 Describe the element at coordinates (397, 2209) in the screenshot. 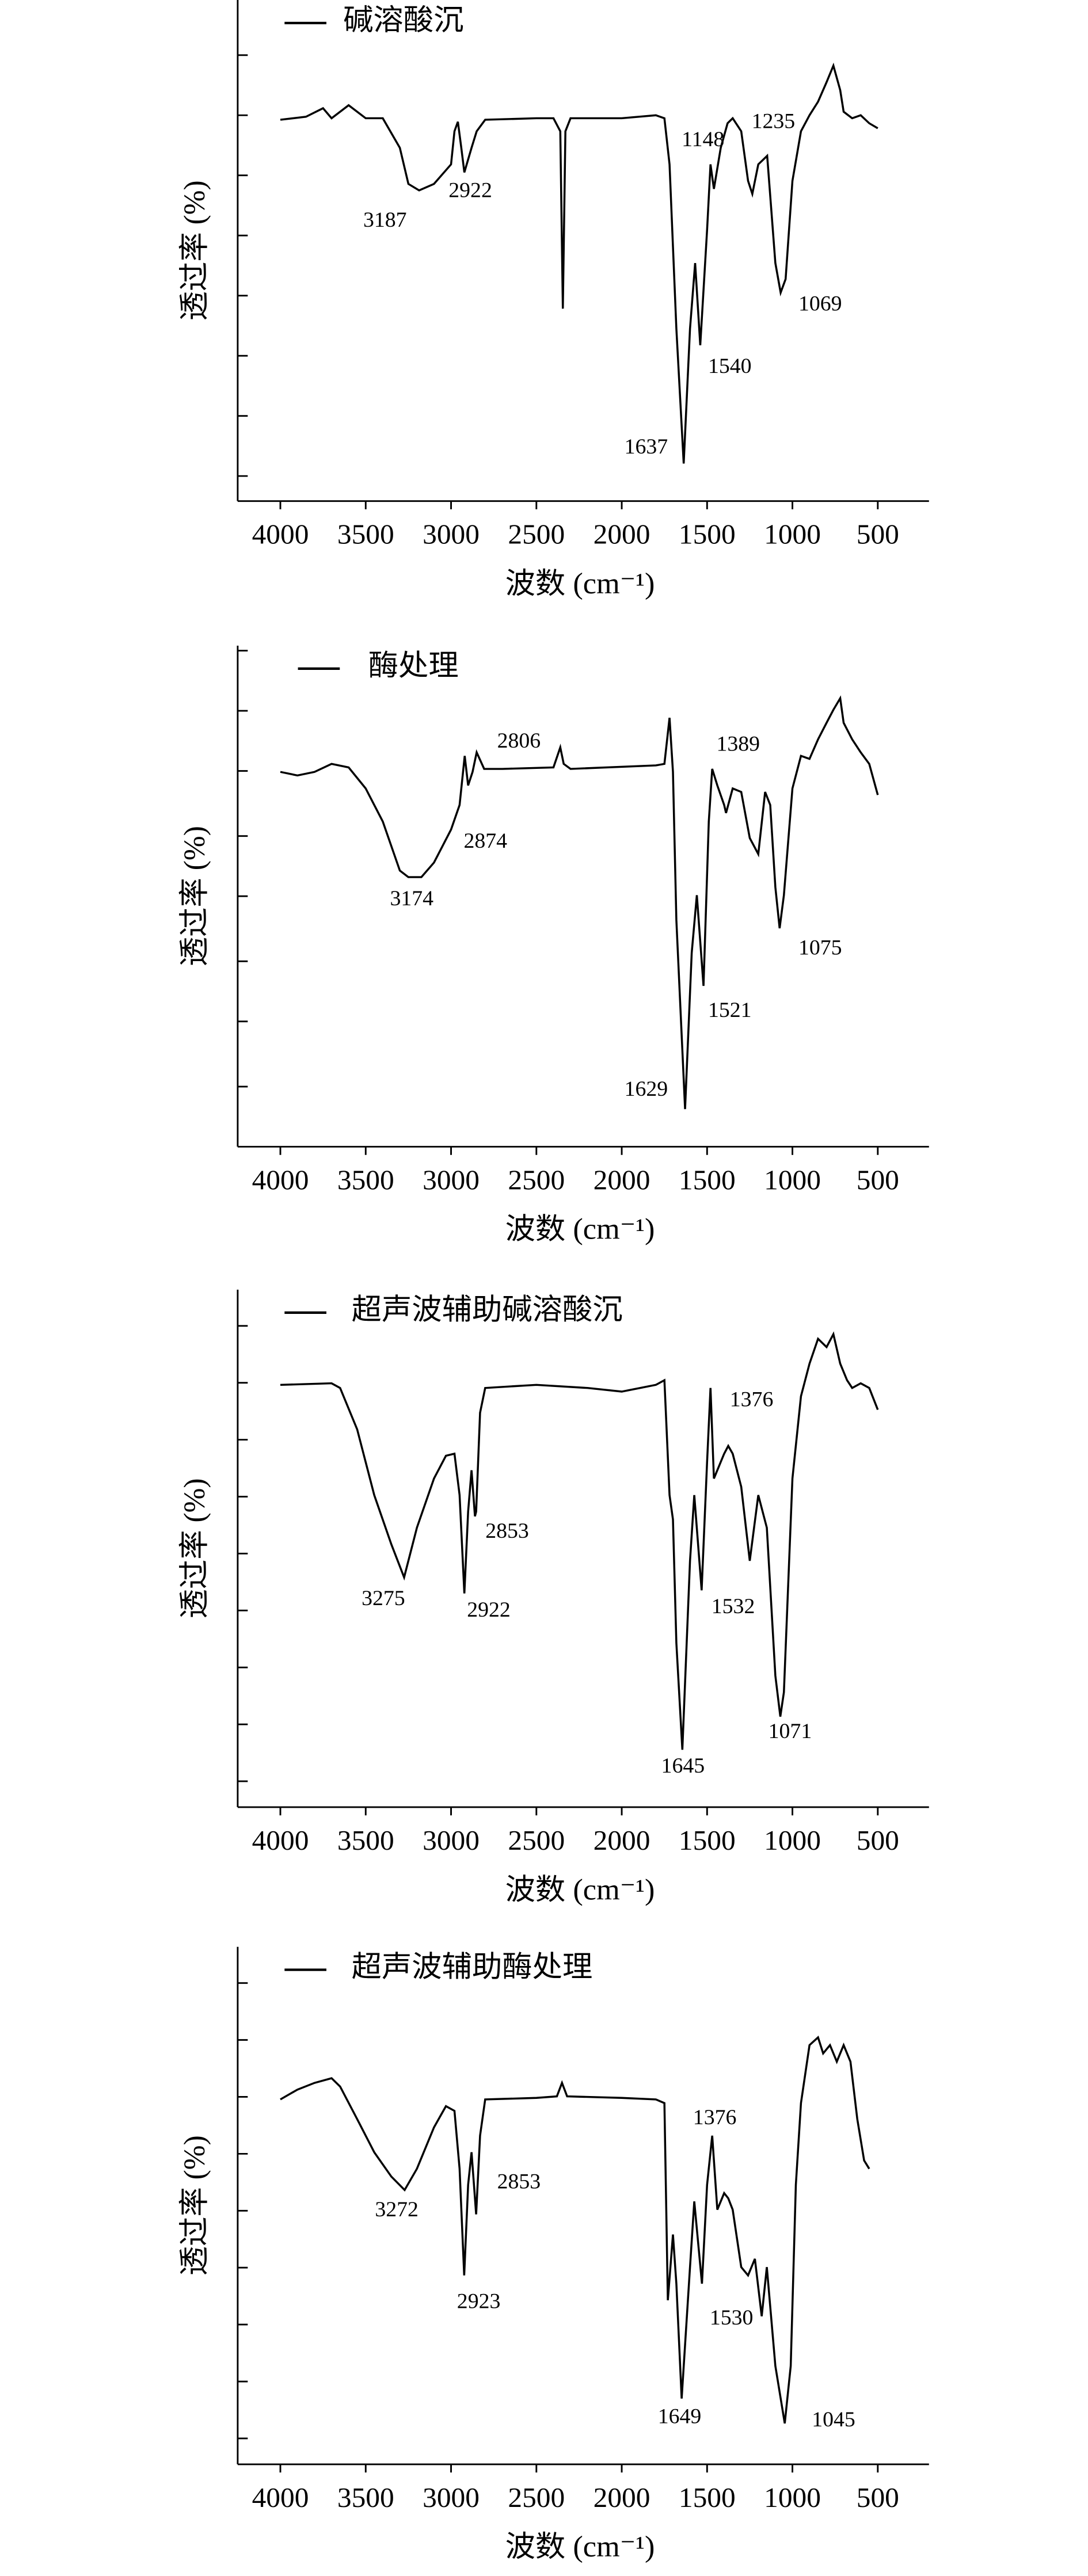

I see `peak-annotation: 3272` at that location.